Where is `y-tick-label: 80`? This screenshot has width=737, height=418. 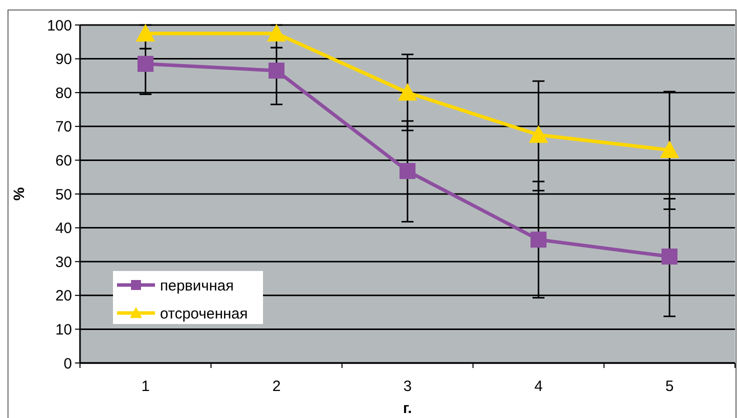 y-tick-label: 80 is located at coordinates (63, 93).